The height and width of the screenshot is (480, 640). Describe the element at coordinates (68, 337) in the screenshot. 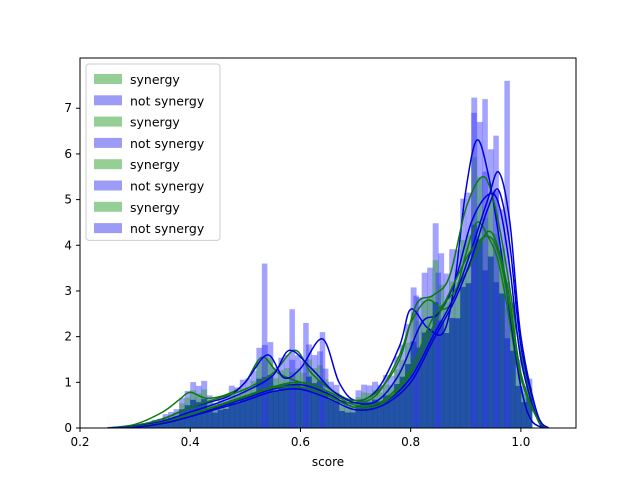

I see `y-tick-label: 2` at that location.